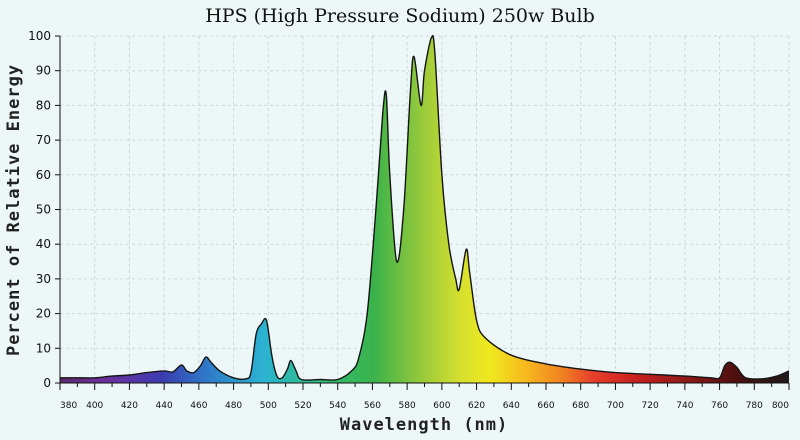 Image resolution: width=800 pixels, height=440 pixels. I want to click on y-ticks: 0 10 20 30 40 50 60 70 80 90 100, so click(44, 209).